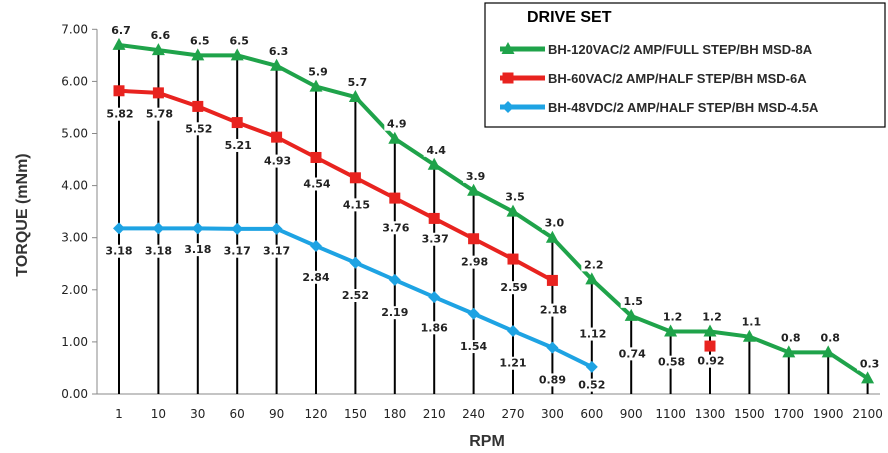 Image resolution: width=888 pixels, height=453 pixels. I want to click on blue-data-label: 1.86, so click(434, 327).